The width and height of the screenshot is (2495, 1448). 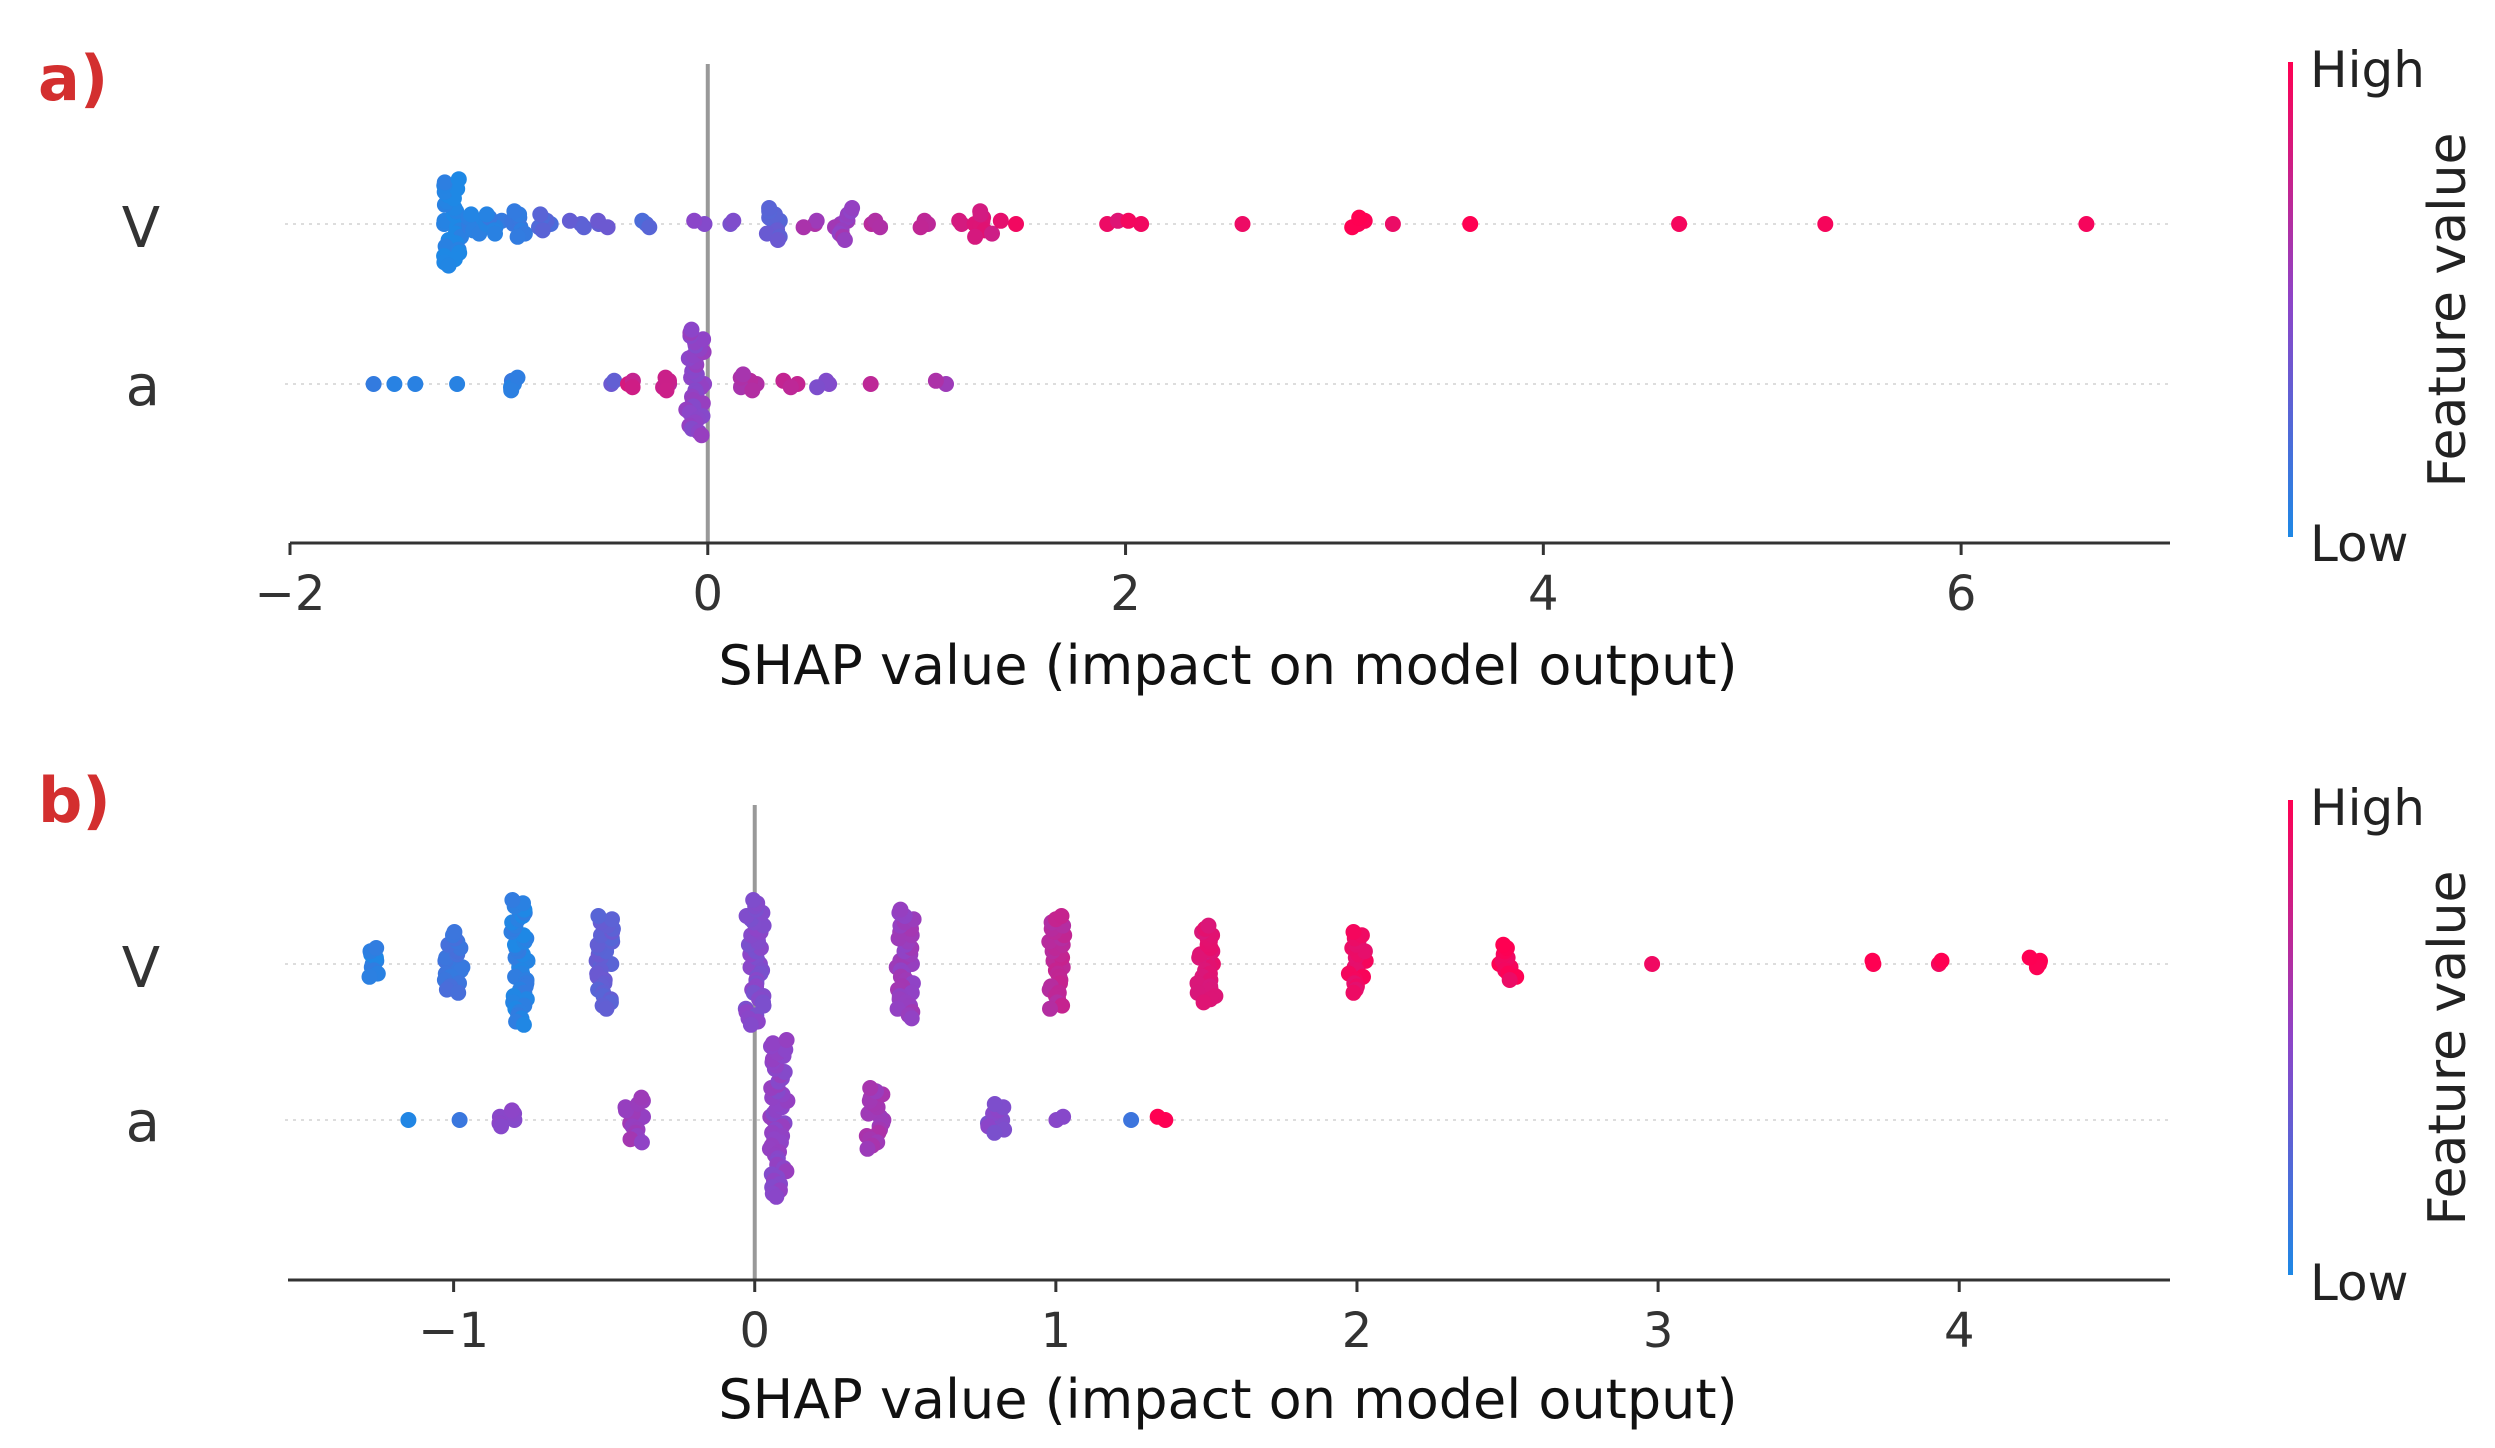 I want to click on x-axis-ticks: −1 0 1 2 3 4, so click(x=1196, y=1319).